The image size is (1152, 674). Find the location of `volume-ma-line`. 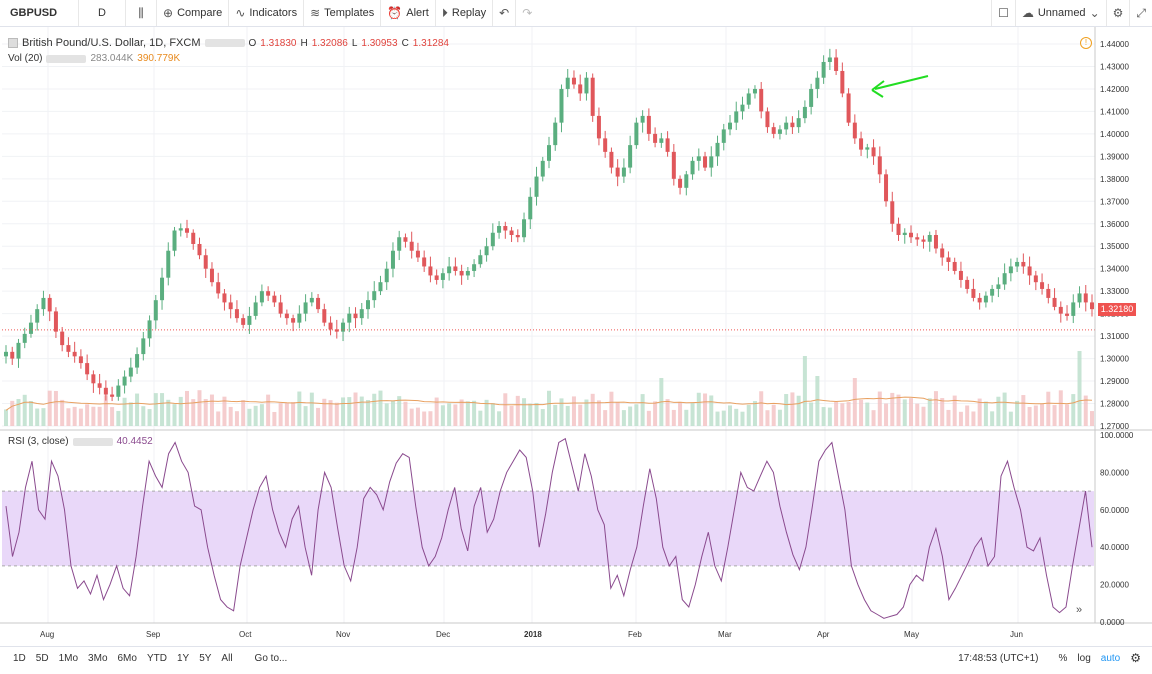

volume-ma-line is located at coordinates (549, 403).